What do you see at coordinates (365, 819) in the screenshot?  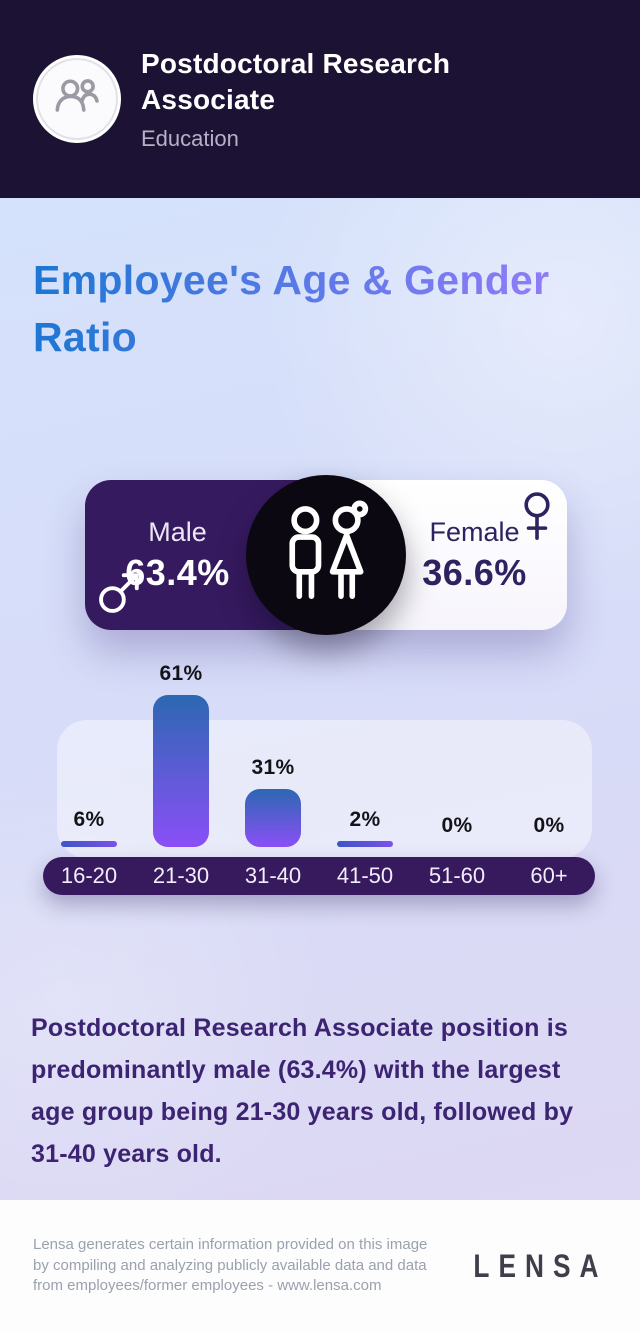 I see `bar-value-label: 2%` at bounding box center [365, 819].